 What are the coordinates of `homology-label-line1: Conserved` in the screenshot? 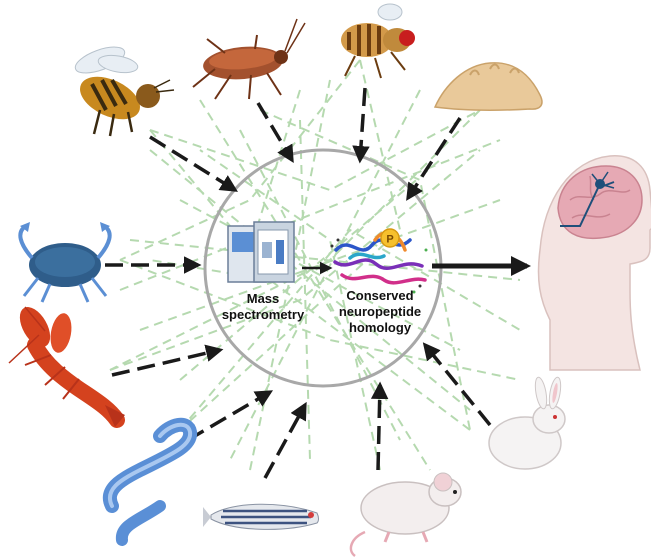 It's located at (379, 295).